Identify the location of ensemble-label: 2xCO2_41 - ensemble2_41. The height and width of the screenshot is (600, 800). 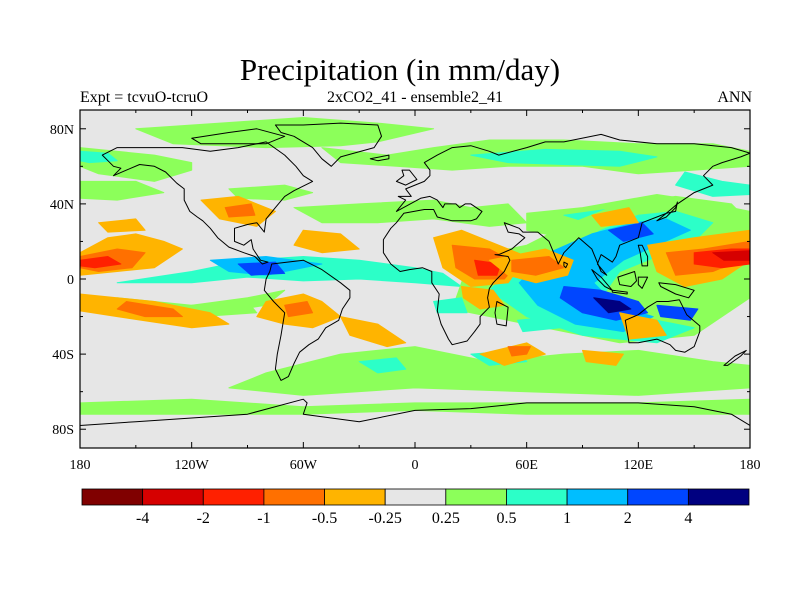
(415, 97).